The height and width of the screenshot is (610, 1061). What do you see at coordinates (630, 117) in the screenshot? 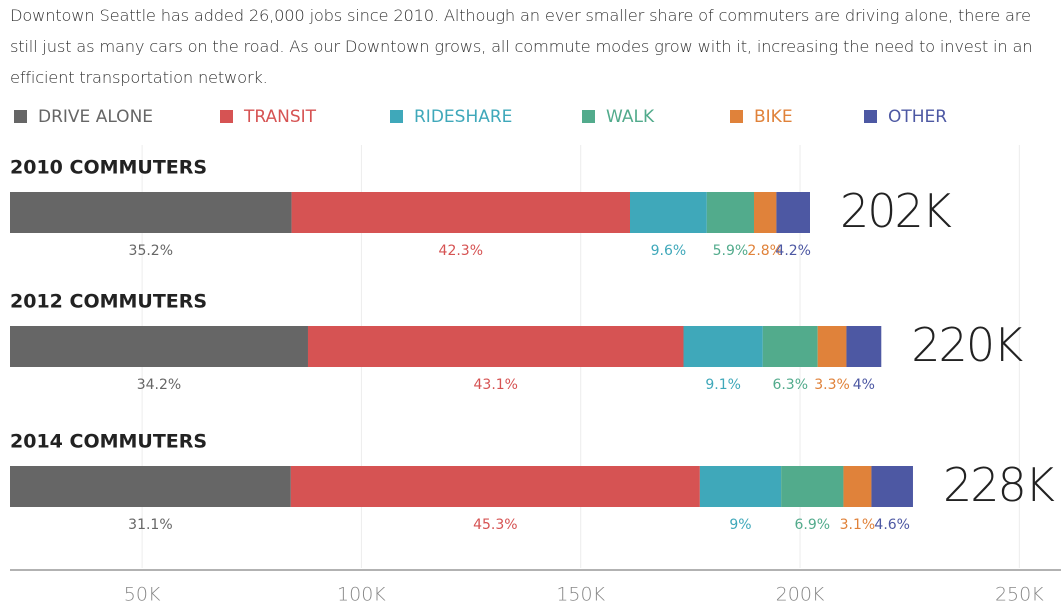
I see `legend-label: WALK` at bounding box center [630, 117].